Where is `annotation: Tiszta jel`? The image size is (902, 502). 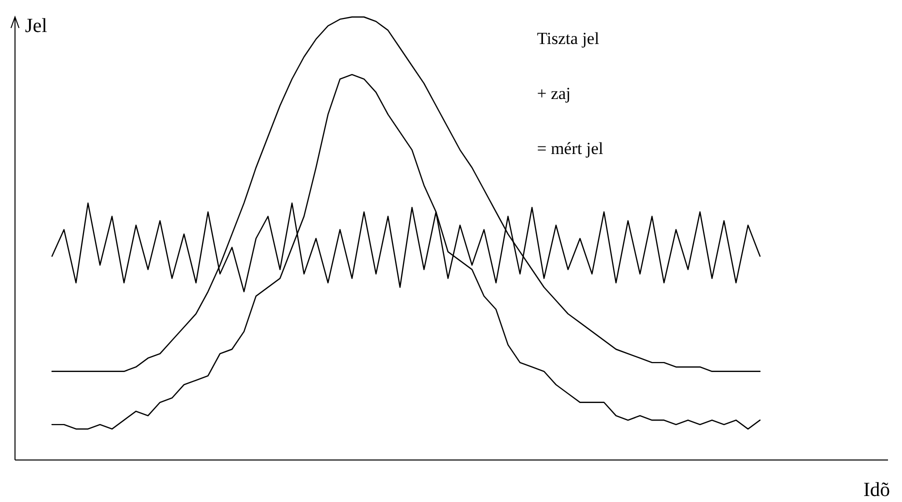
annotation: Tiszta jel is located at coordinates (568, 38).